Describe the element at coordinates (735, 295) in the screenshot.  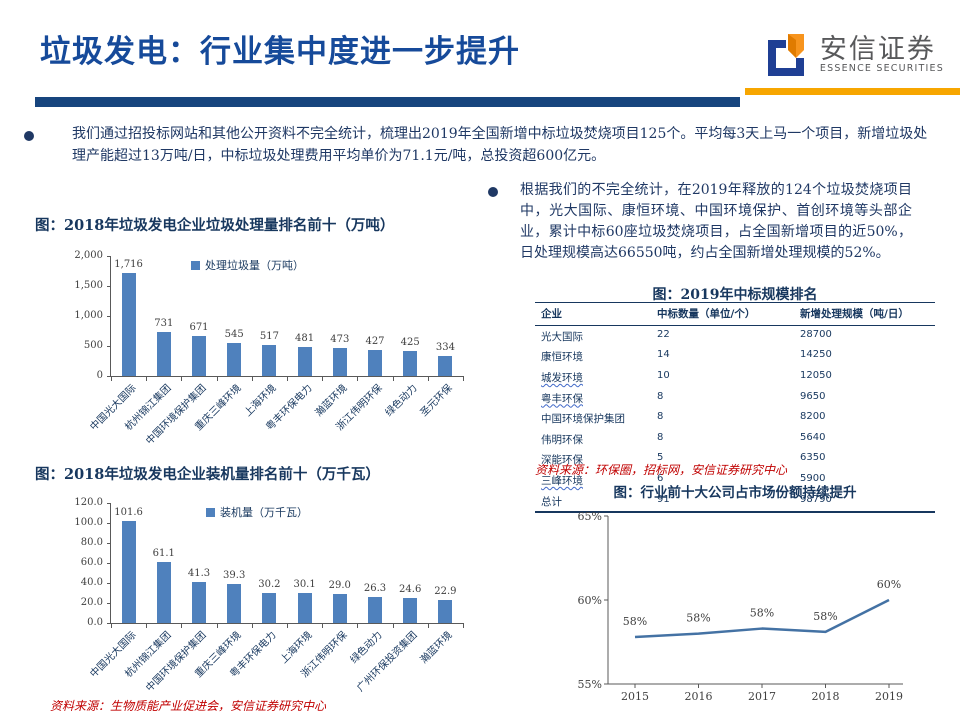
I see `bid-table-title: 图：2019年中标规模排名` at that location.